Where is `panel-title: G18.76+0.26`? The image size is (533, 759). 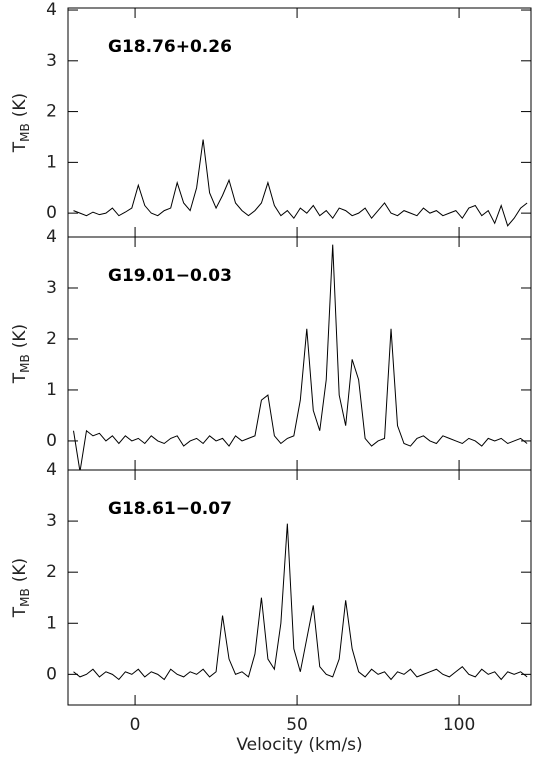
panel-title: G18.76+0.26 is located at coordinates (170, 47).